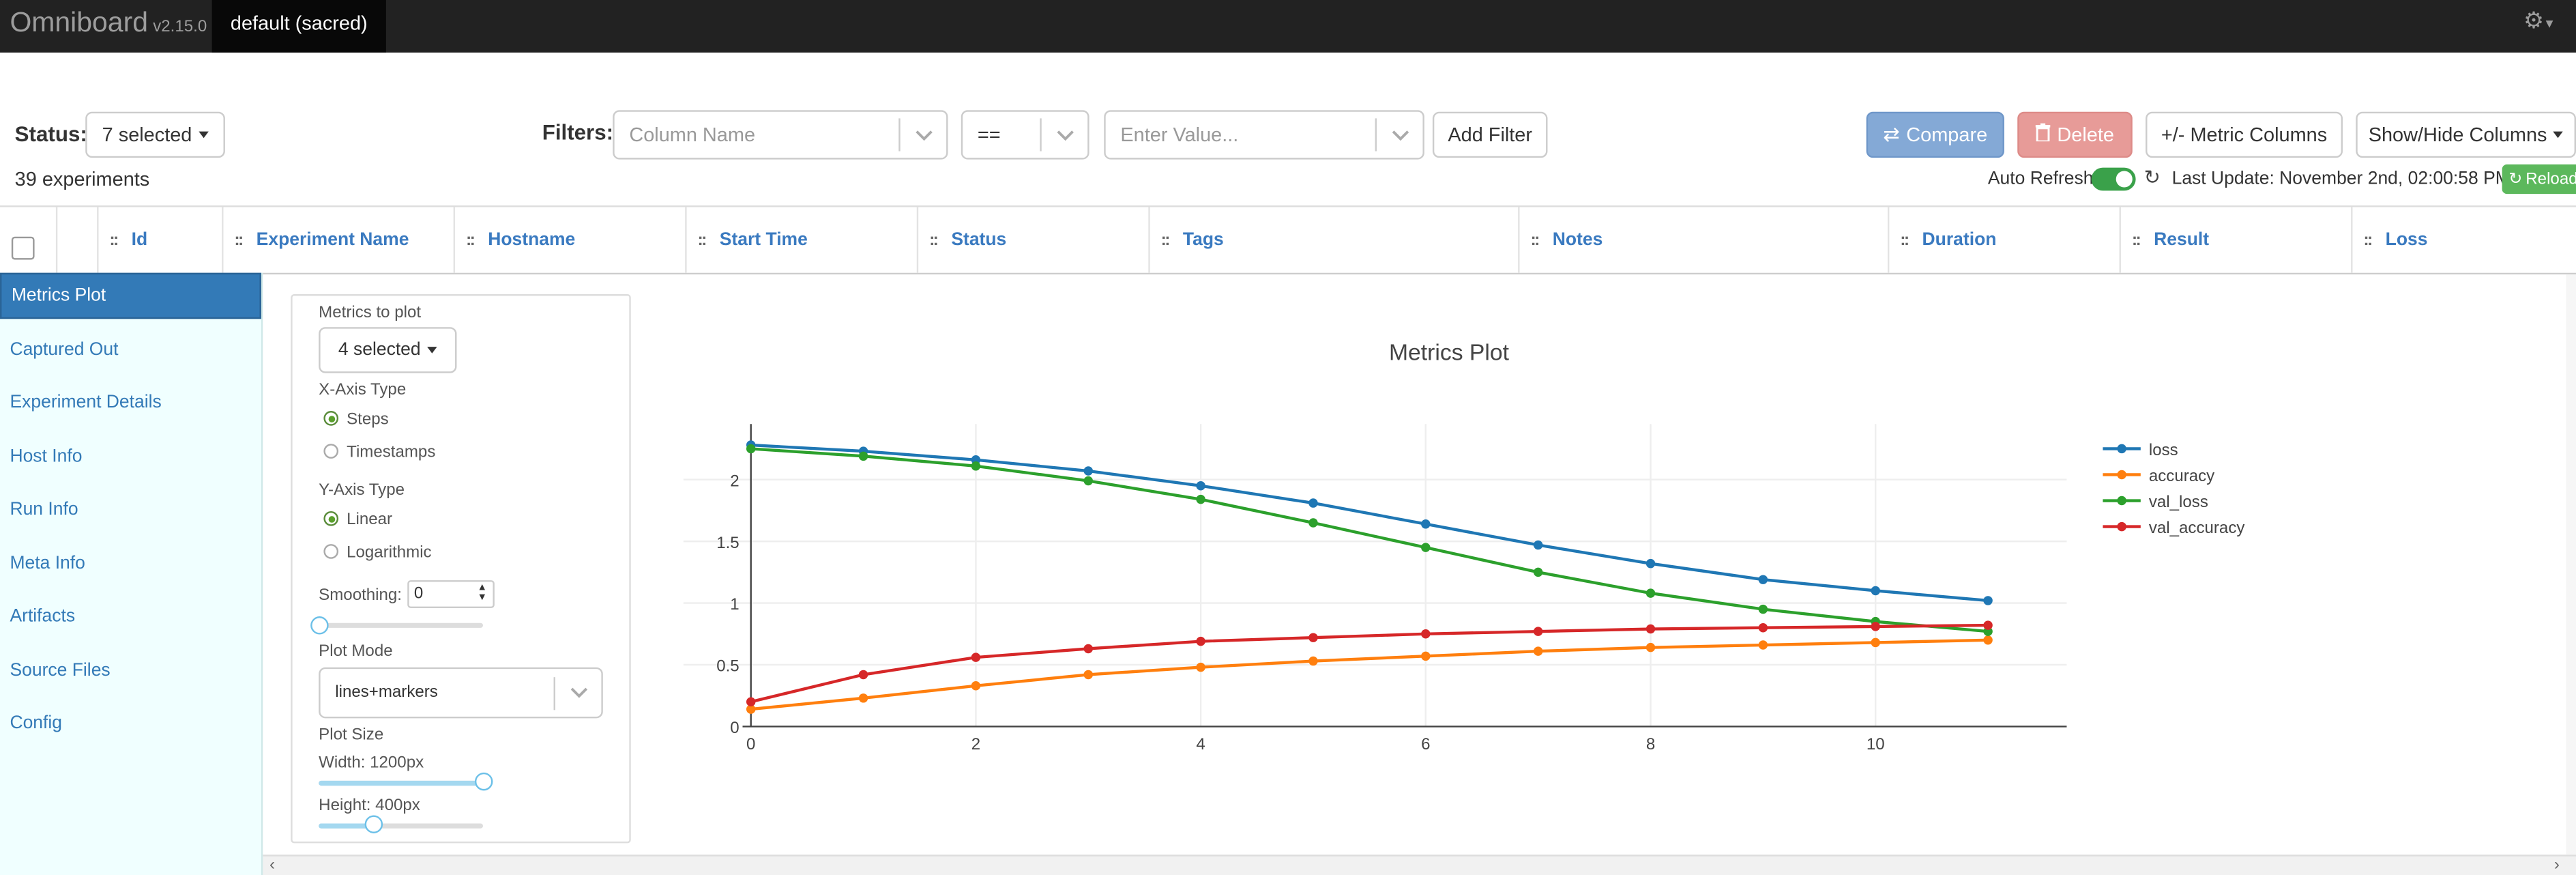  What do you see at coordinates (401, 625) in the screenshot?
I see `smoothing-slider-track` at bounding box center [401, 625].